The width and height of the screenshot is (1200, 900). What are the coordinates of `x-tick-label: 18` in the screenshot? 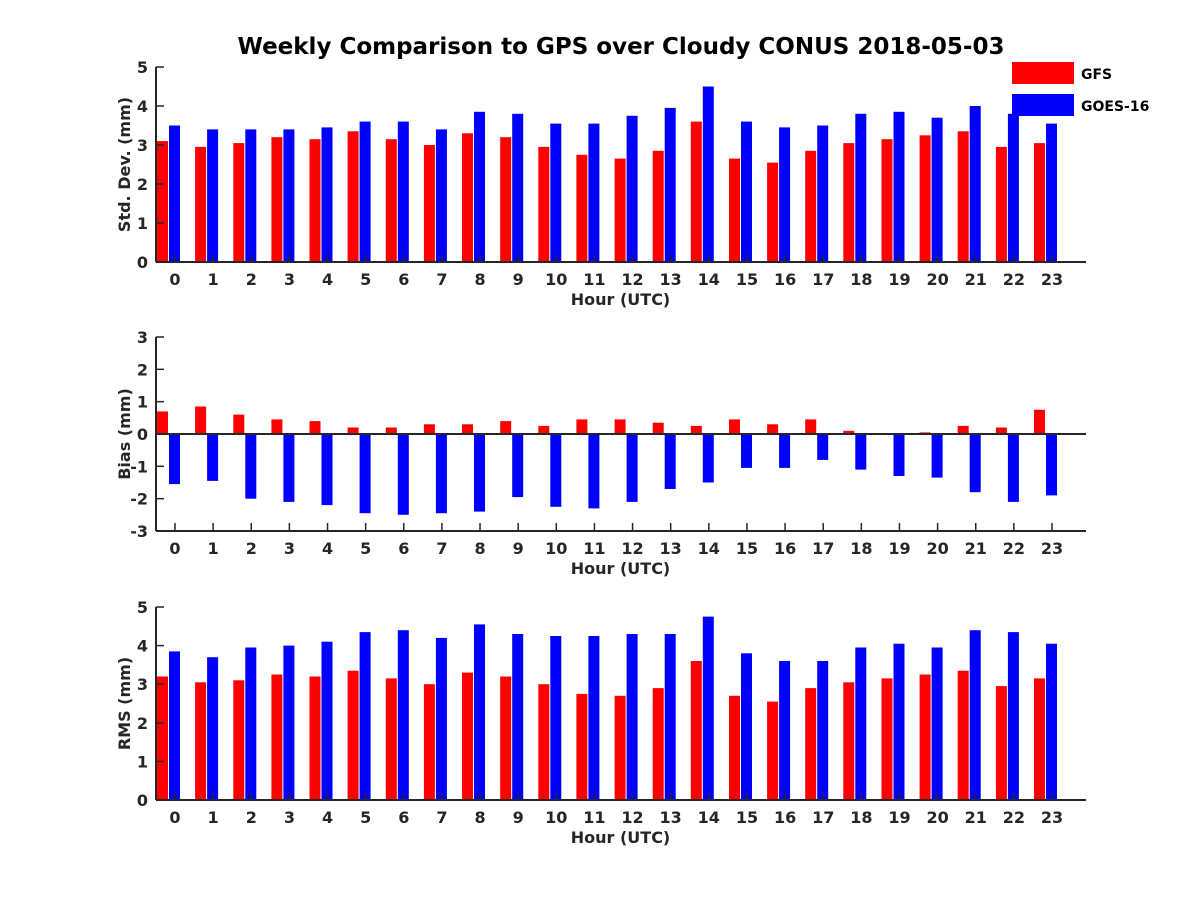 It's located at (861, 817).